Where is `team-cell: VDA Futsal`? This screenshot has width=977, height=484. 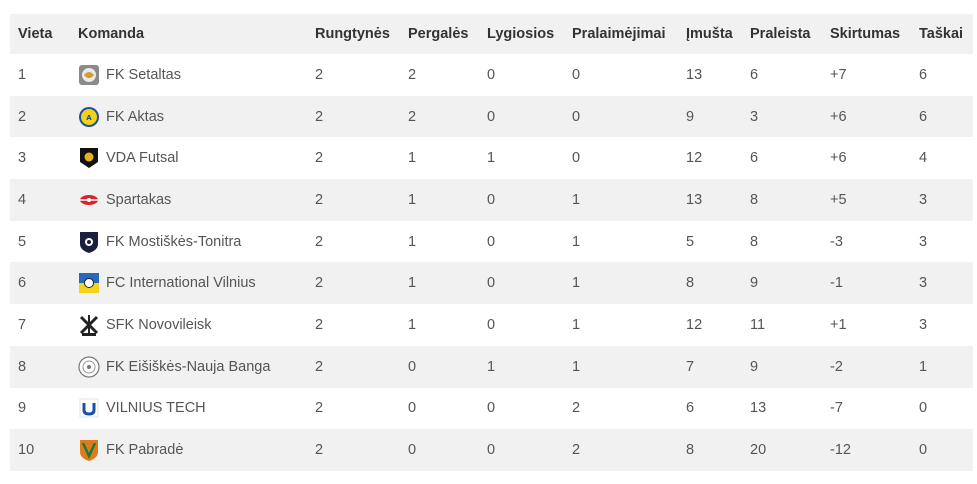 team-cell: VDA Futsal is located at coordinates (188, 158).